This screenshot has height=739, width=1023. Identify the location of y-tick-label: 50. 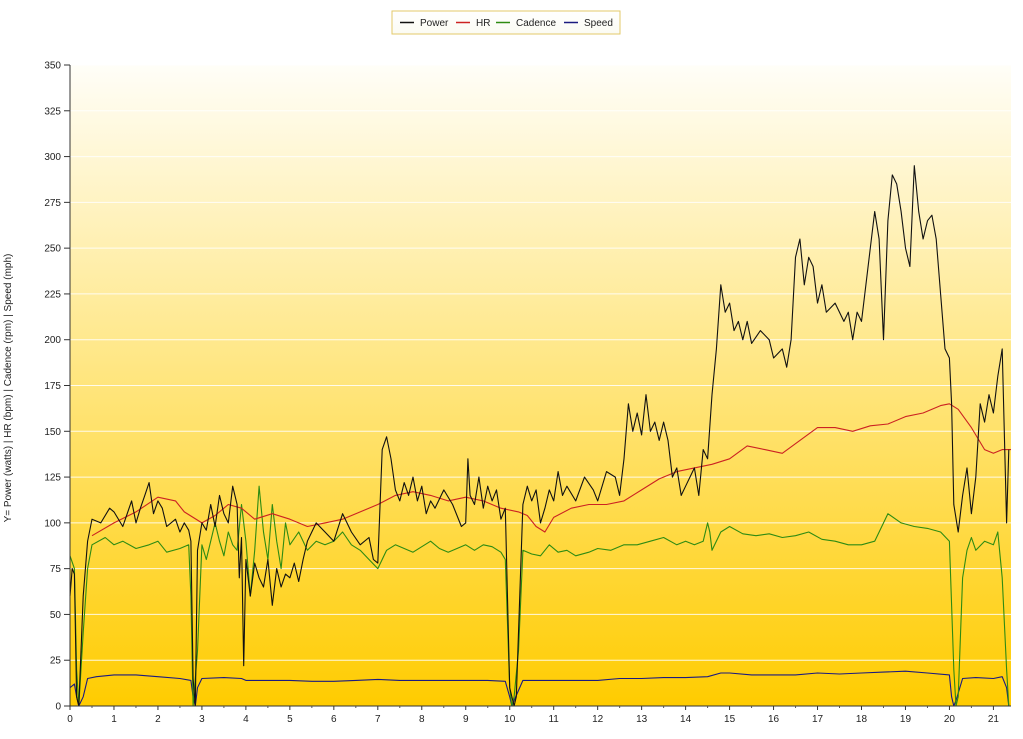
(56, 615).